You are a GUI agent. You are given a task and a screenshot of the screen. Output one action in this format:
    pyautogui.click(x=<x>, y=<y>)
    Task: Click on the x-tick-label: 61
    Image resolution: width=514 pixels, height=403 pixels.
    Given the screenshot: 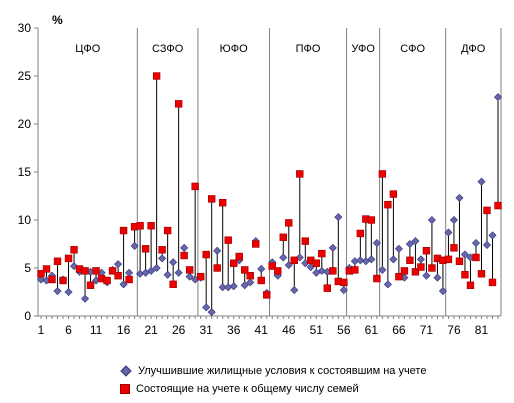 What is the action you would take?
    pyautogui.click(x=372, y=330)
    